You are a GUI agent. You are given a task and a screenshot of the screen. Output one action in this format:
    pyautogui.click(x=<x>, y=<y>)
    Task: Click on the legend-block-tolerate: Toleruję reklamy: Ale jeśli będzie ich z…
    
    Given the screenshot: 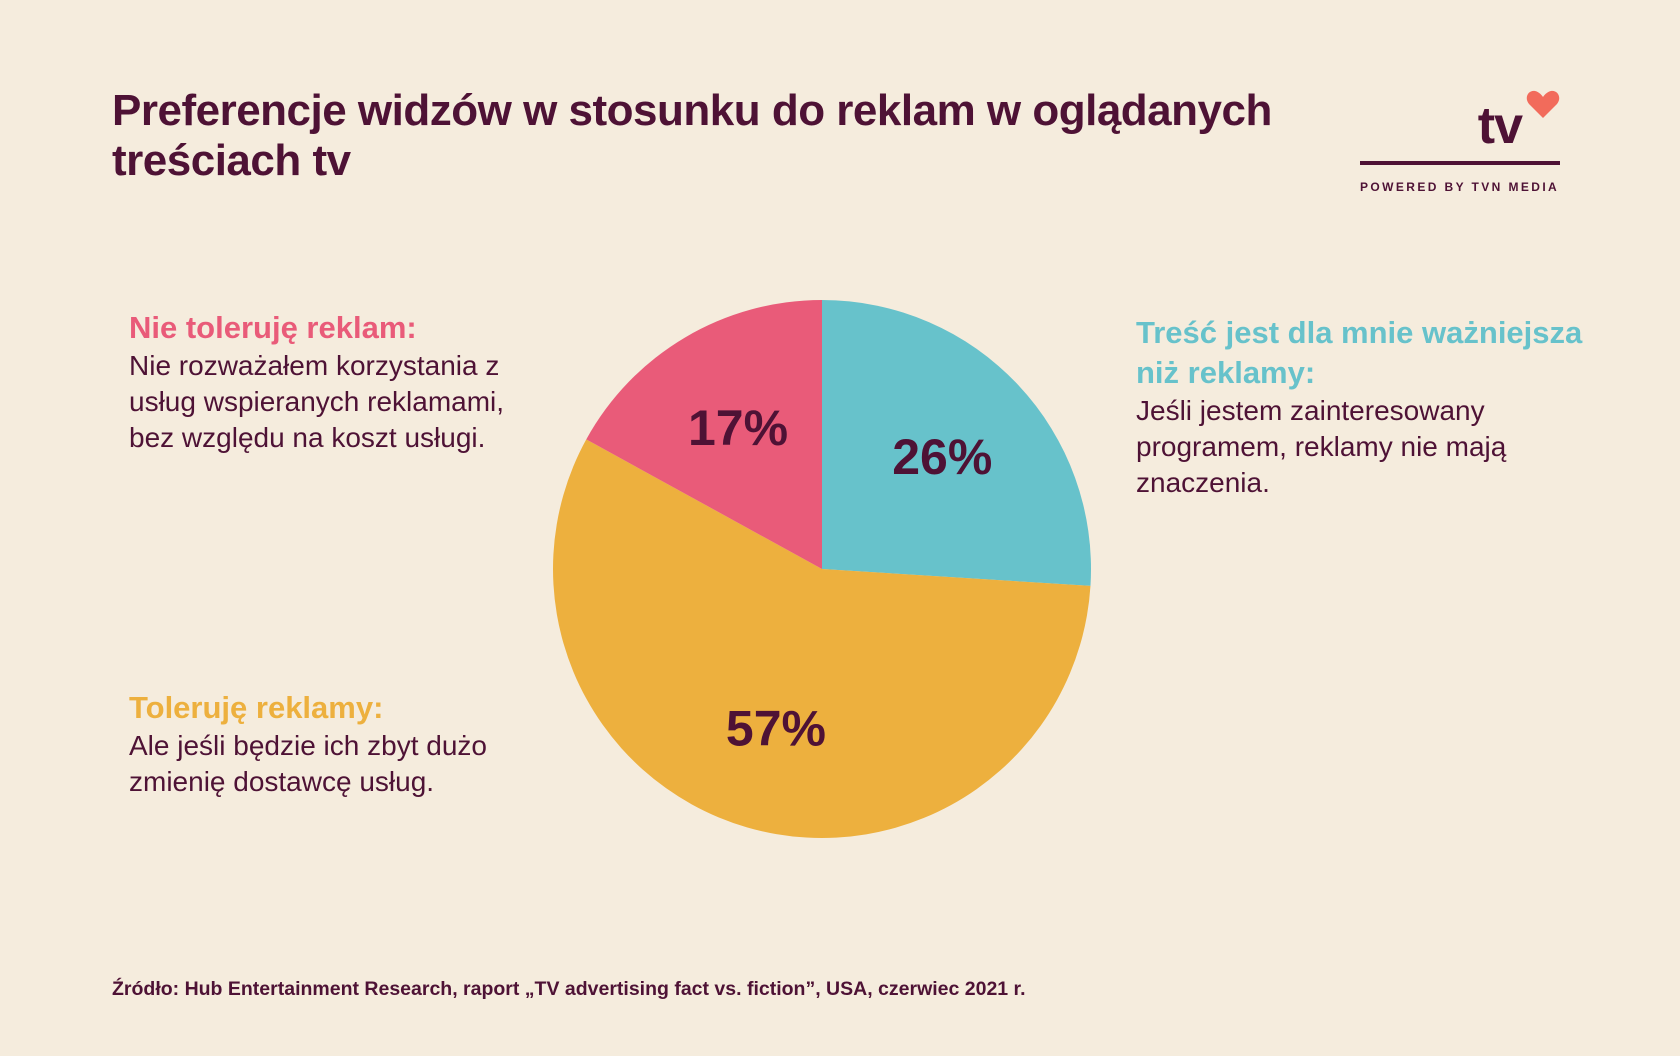 What is the action you would take?
    pyautogui.click(x=339, y=744)
    